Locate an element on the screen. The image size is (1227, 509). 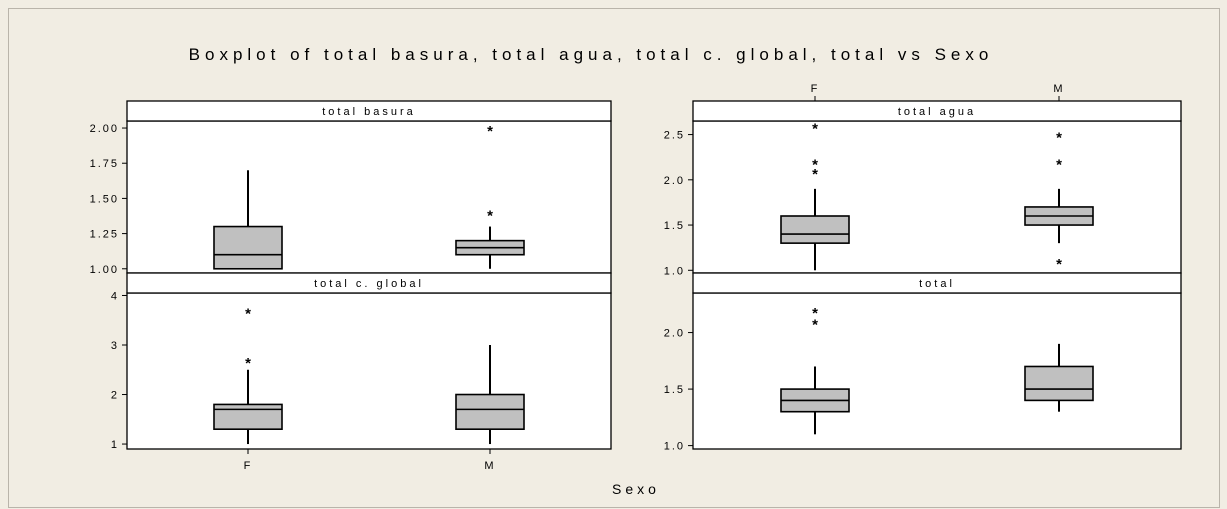
y-tick-label: 1.25 is located at coordinates (104, 235).